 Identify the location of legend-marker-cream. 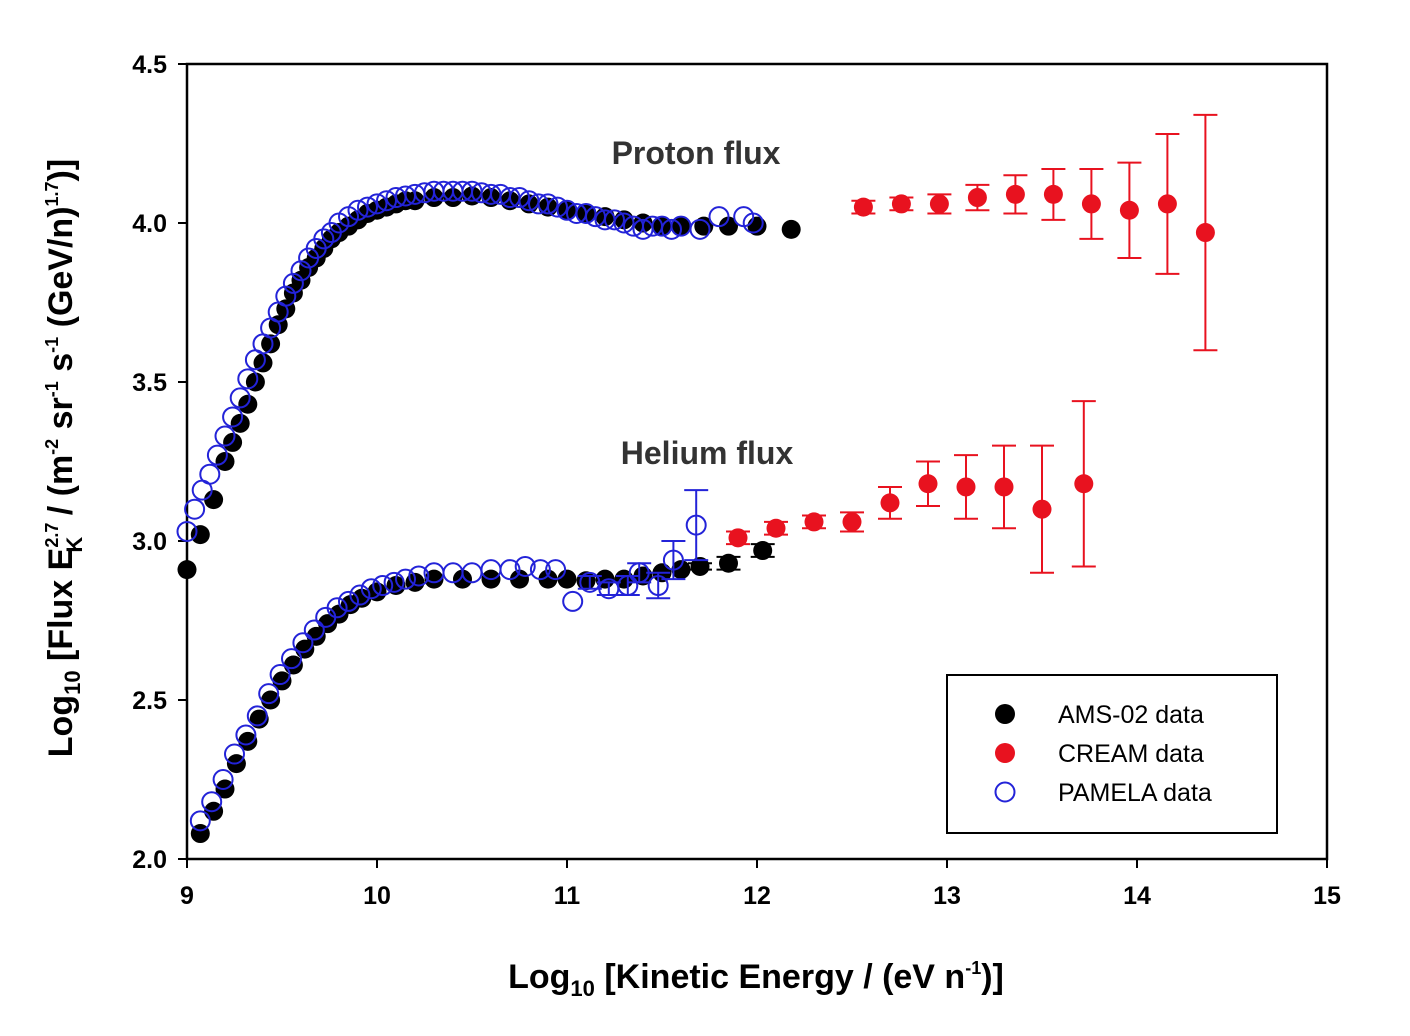
(1005, 753).